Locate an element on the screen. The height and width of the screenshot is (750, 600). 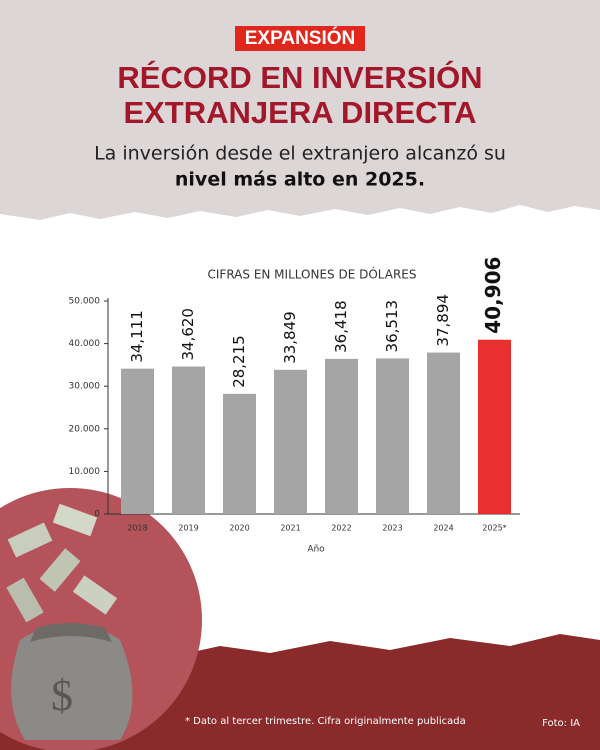
y-tick-label: 20.000 is located at coordinates (85, 429).